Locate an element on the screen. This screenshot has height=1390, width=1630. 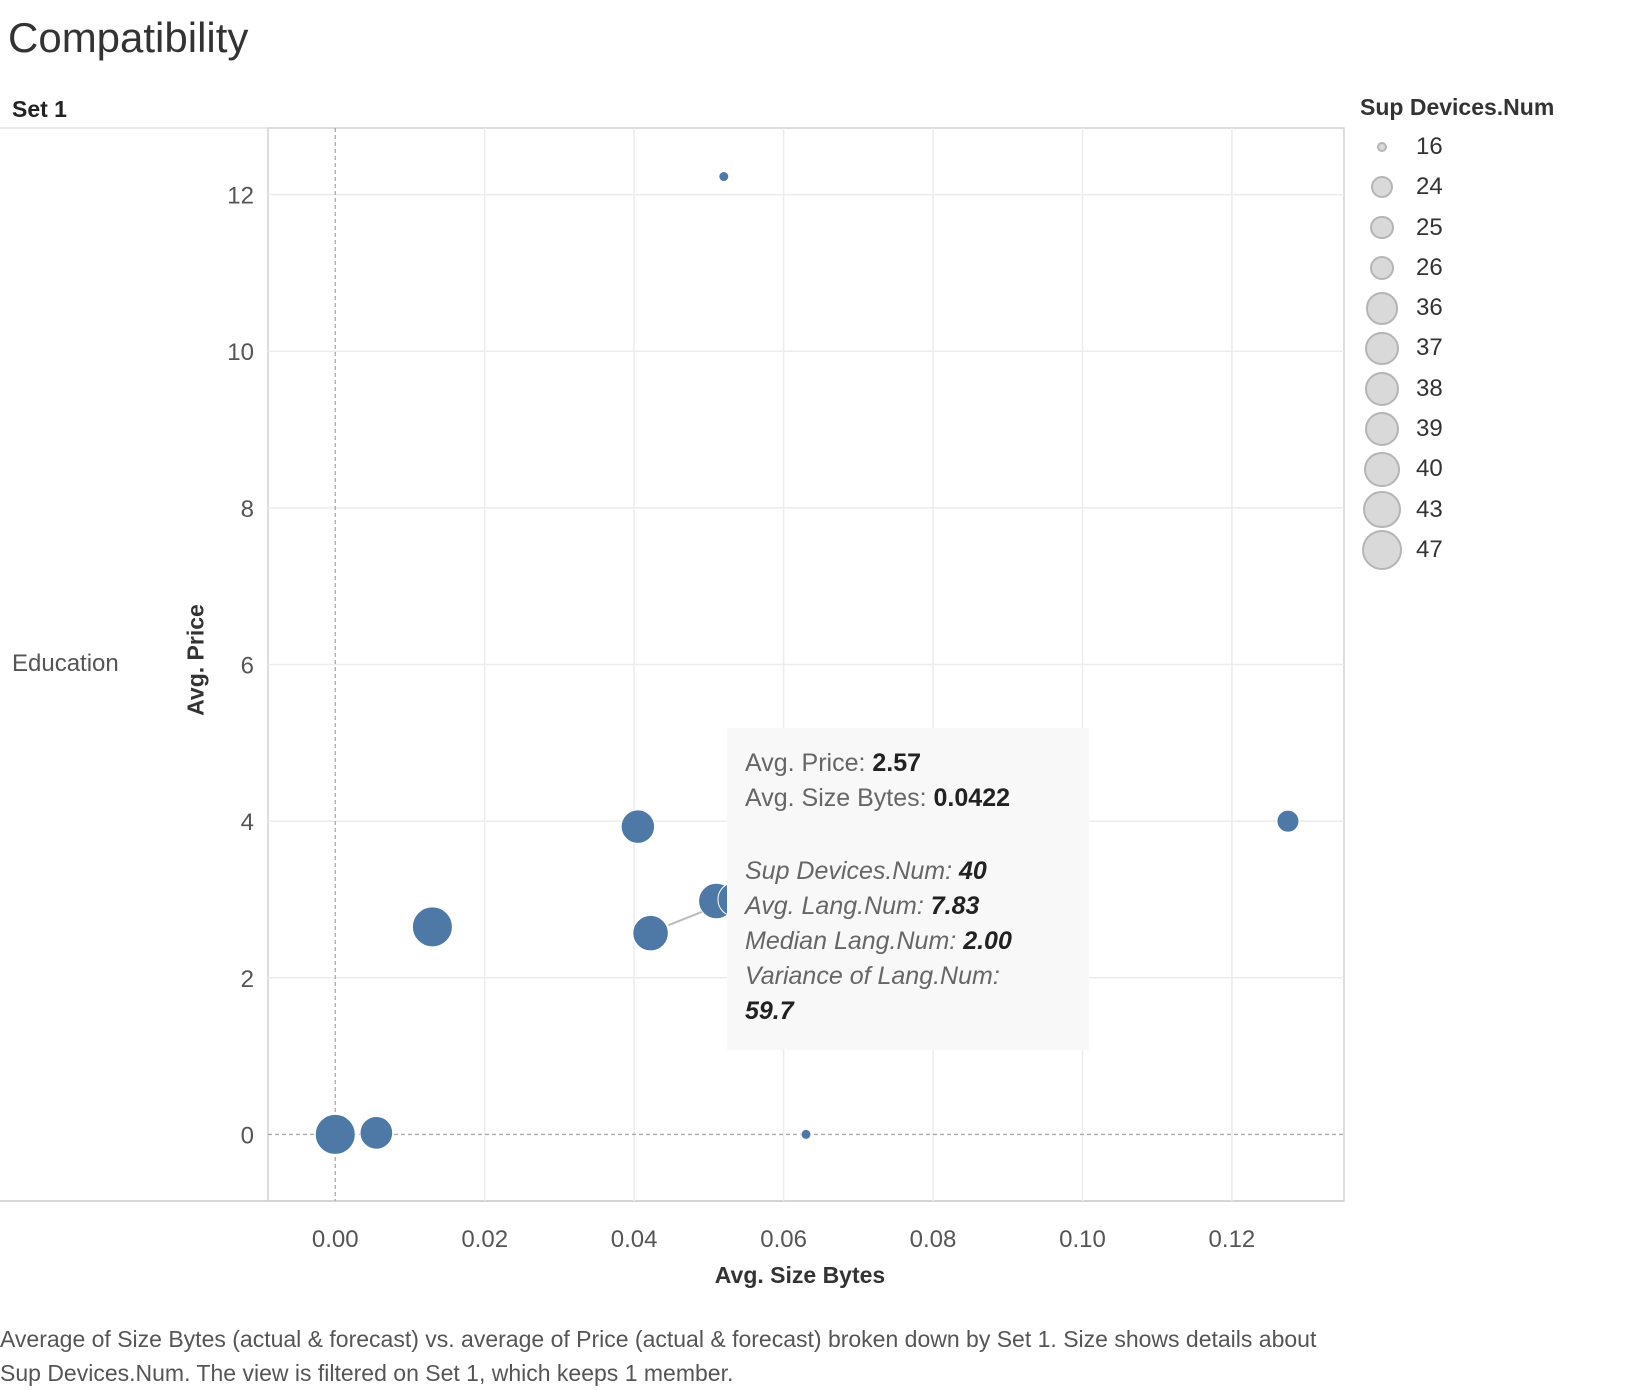
y-axis-title: Avg. Price is located at coordinates (195, 660).